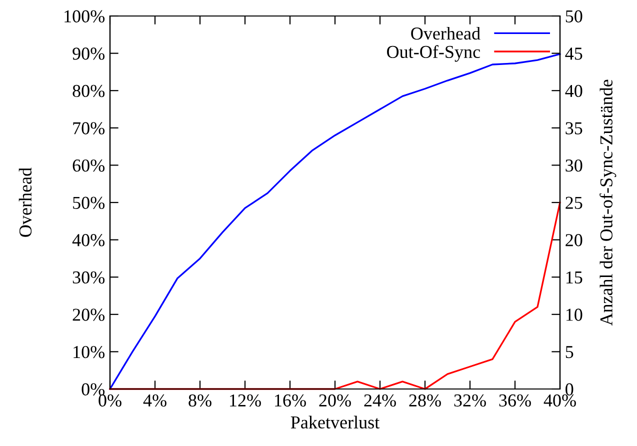  Describe the element at coordinates (245, 400) in the screenshot. I see `x-tick-label: 12%` at that location.